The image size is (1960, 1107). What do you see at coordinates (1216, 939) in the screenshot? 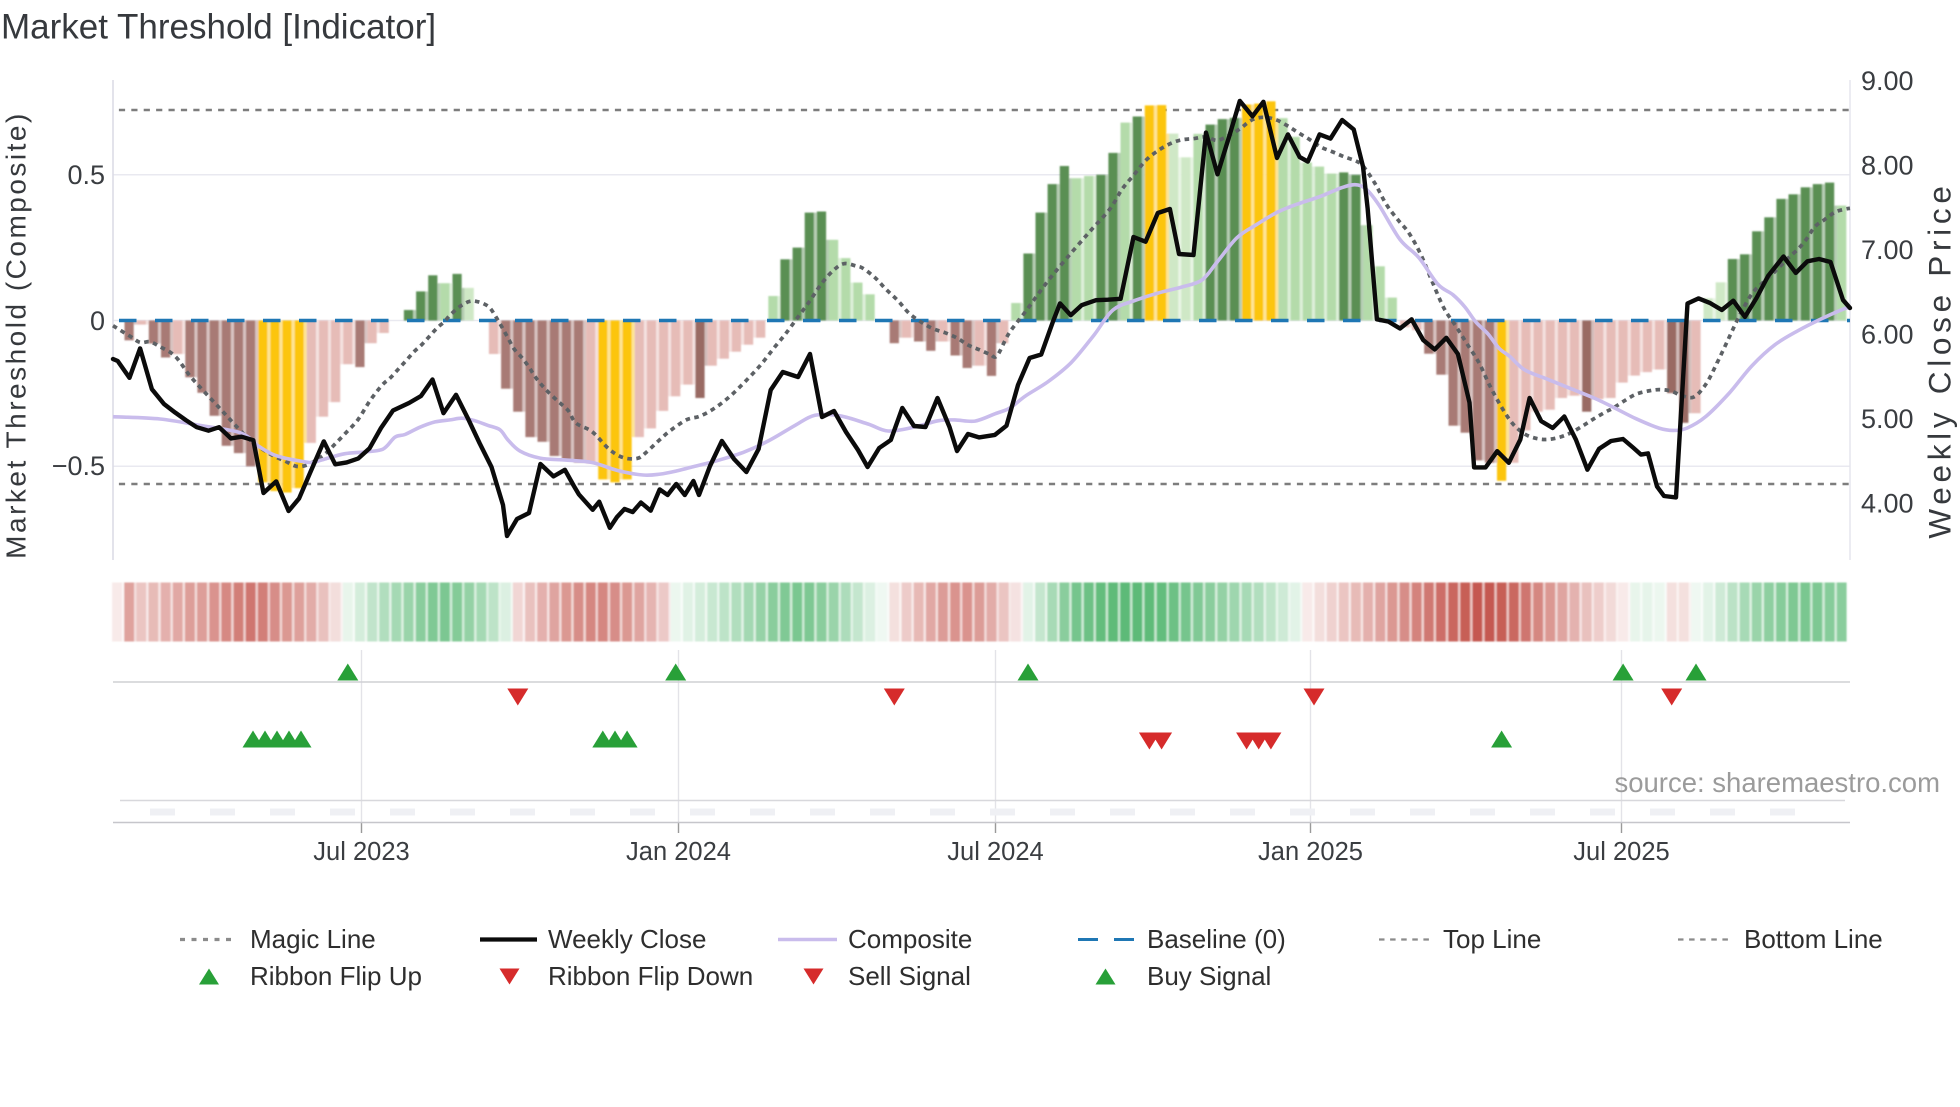
I see `svg-text: Baseline (0)` at bounding box center [1216, 939].